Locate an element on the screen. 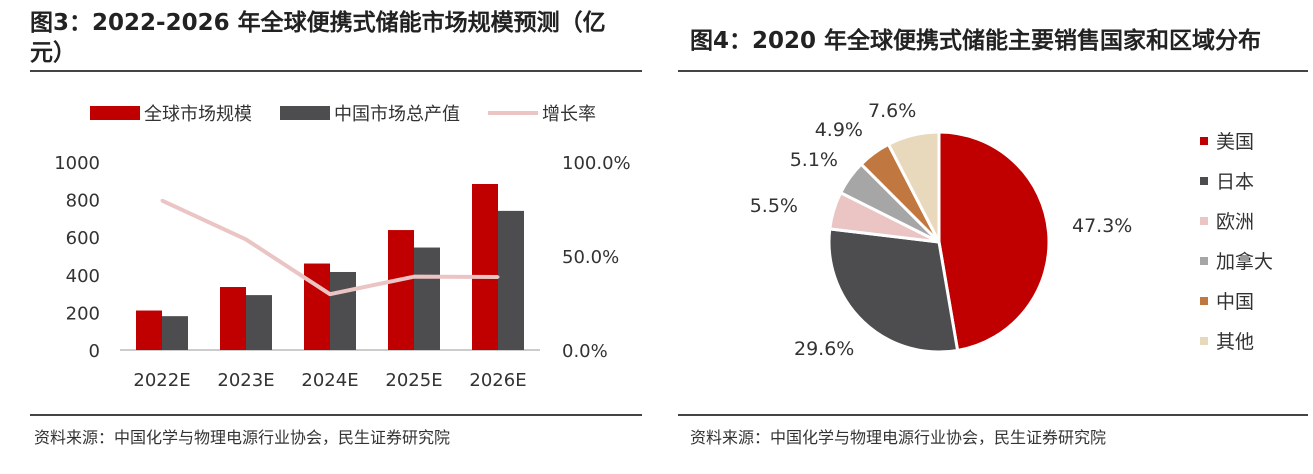 Image resolution: width=1313 pixels, height=474 pixels. pie-label-欧洲: 5.5% is located at coordinates (774, 206).